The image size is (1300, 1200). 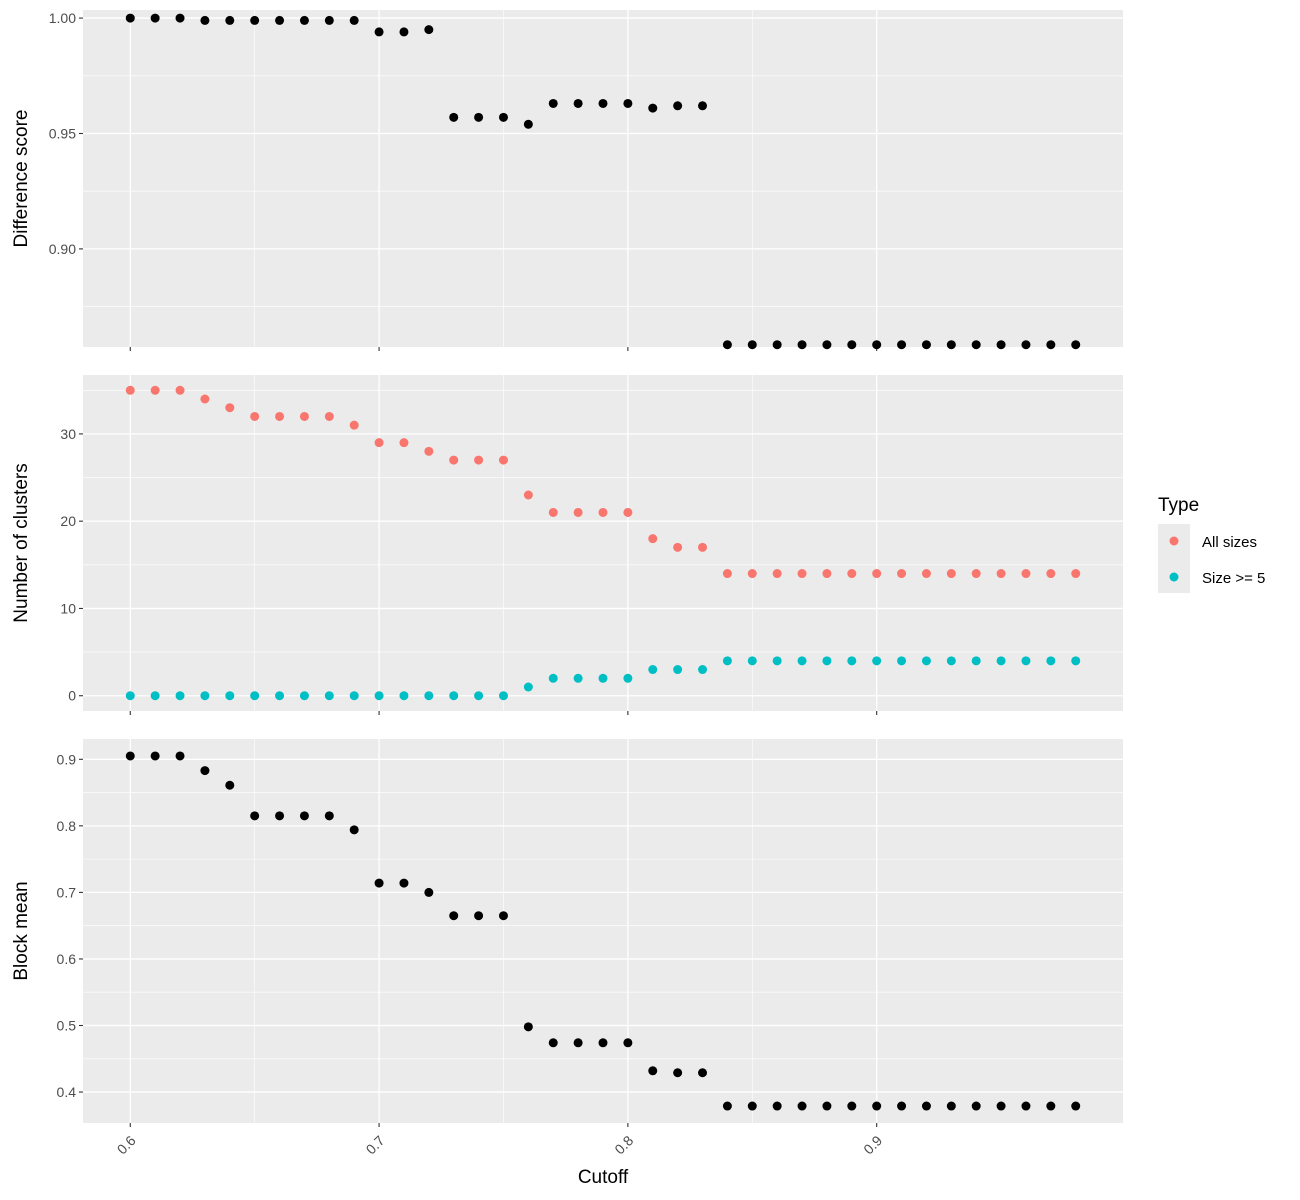 I want to click on y-tick-label: 0.5, so click(x=67, y=1026).